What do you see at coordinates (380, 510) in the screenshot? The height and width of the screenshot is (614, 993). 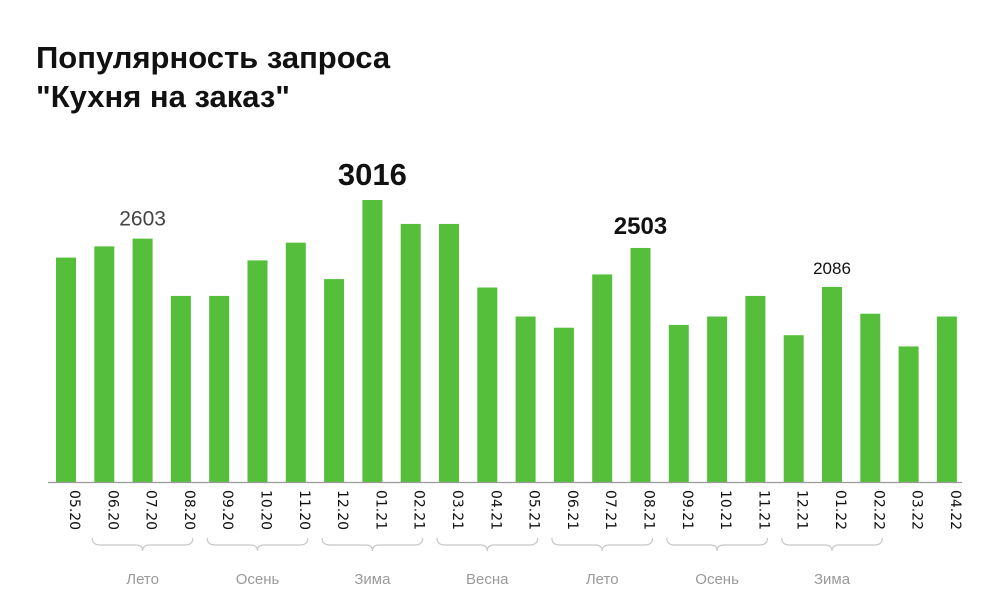 I see `x-tick-label: 01.21` at bounding box center [380, 510].